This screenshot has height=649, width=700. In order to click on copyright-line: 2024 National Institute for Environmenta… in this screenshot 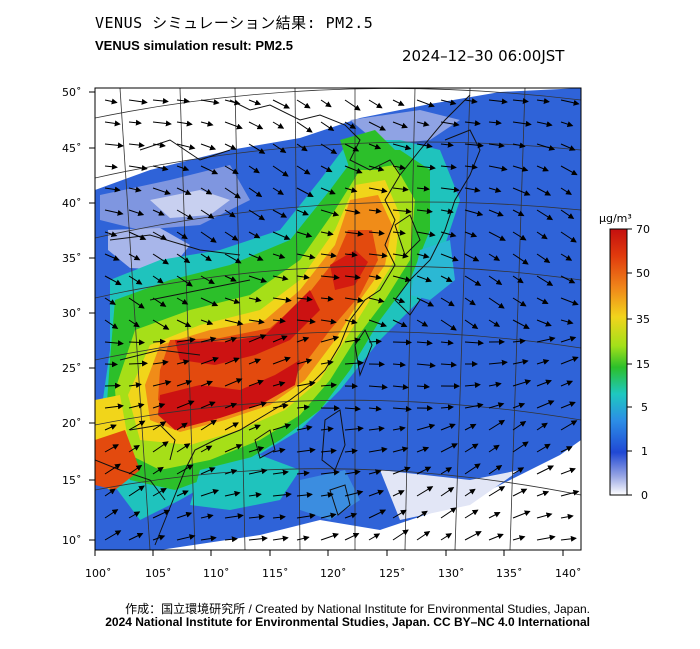, I will do `click(347, 622)`.